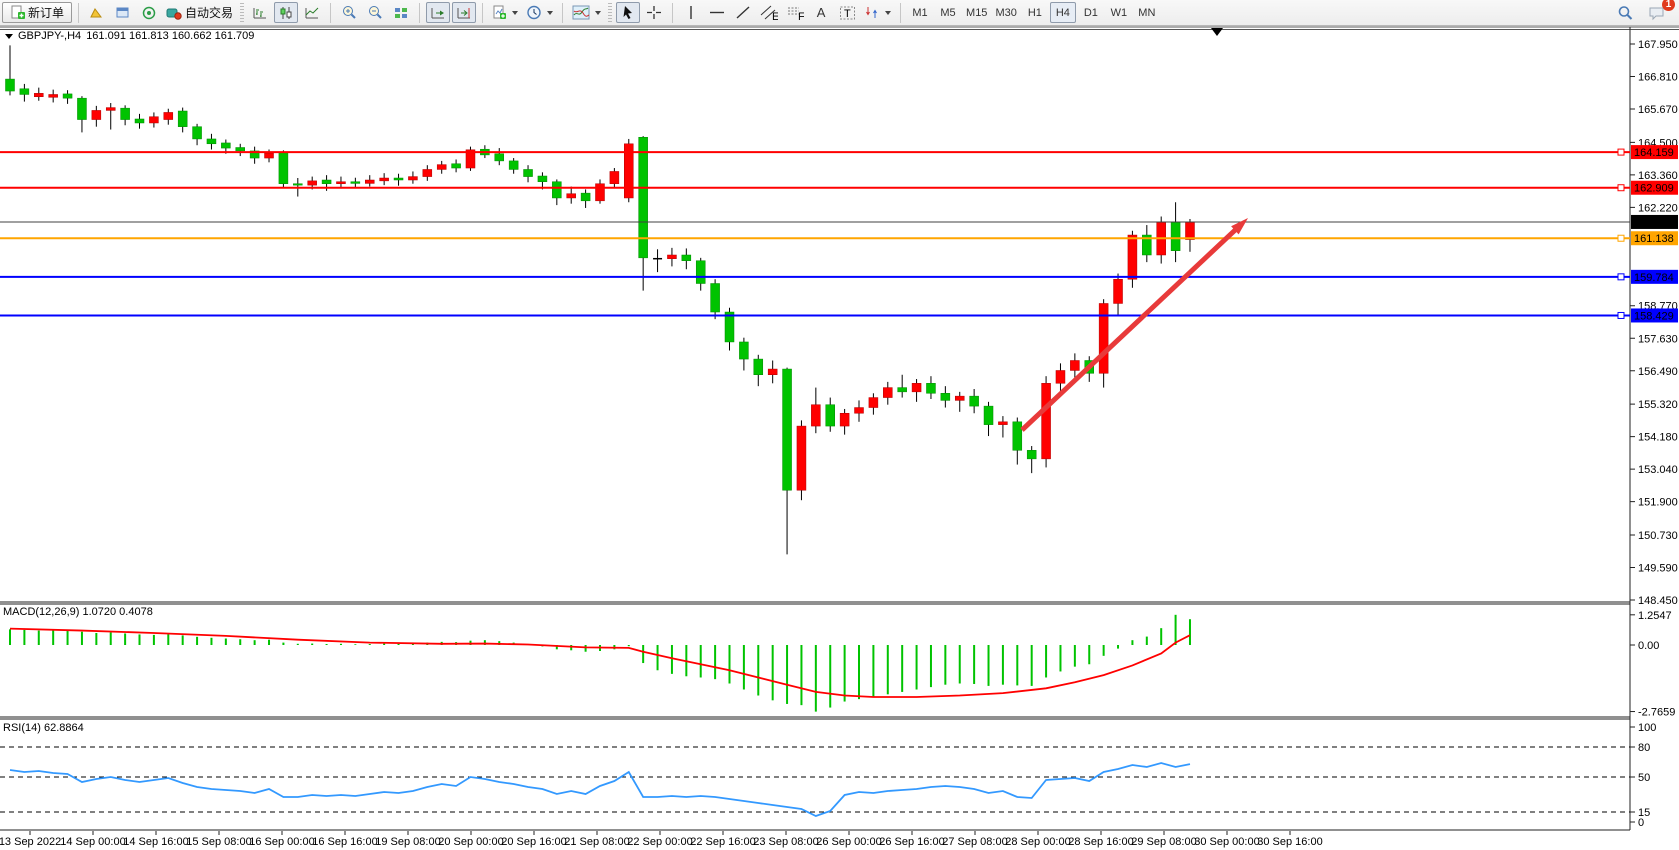  What do you see at coordinates (1644, 778) in the screenshot?
I see `rsi-axis-label: 50` at bounding box center [1644, 778].